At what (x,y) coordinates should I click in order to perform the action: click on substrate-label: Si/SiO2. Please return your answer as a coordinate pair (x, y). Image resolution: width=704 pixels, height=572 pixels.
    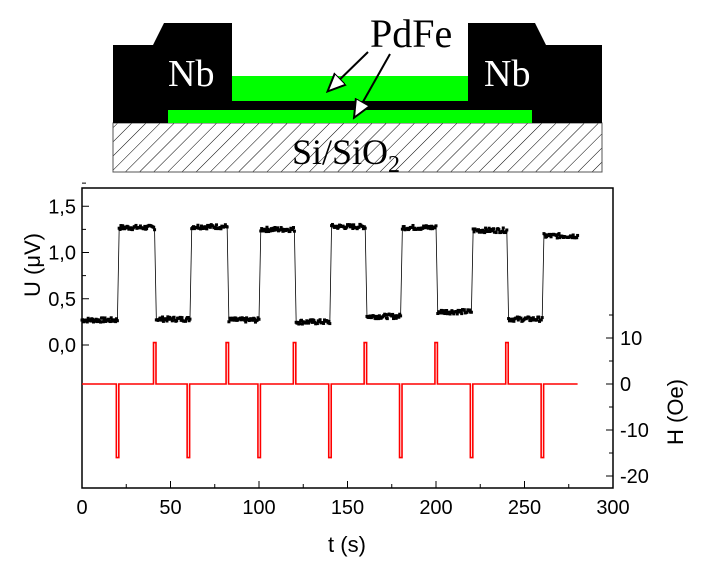
    Looking at the image, I should click on (346, 155).